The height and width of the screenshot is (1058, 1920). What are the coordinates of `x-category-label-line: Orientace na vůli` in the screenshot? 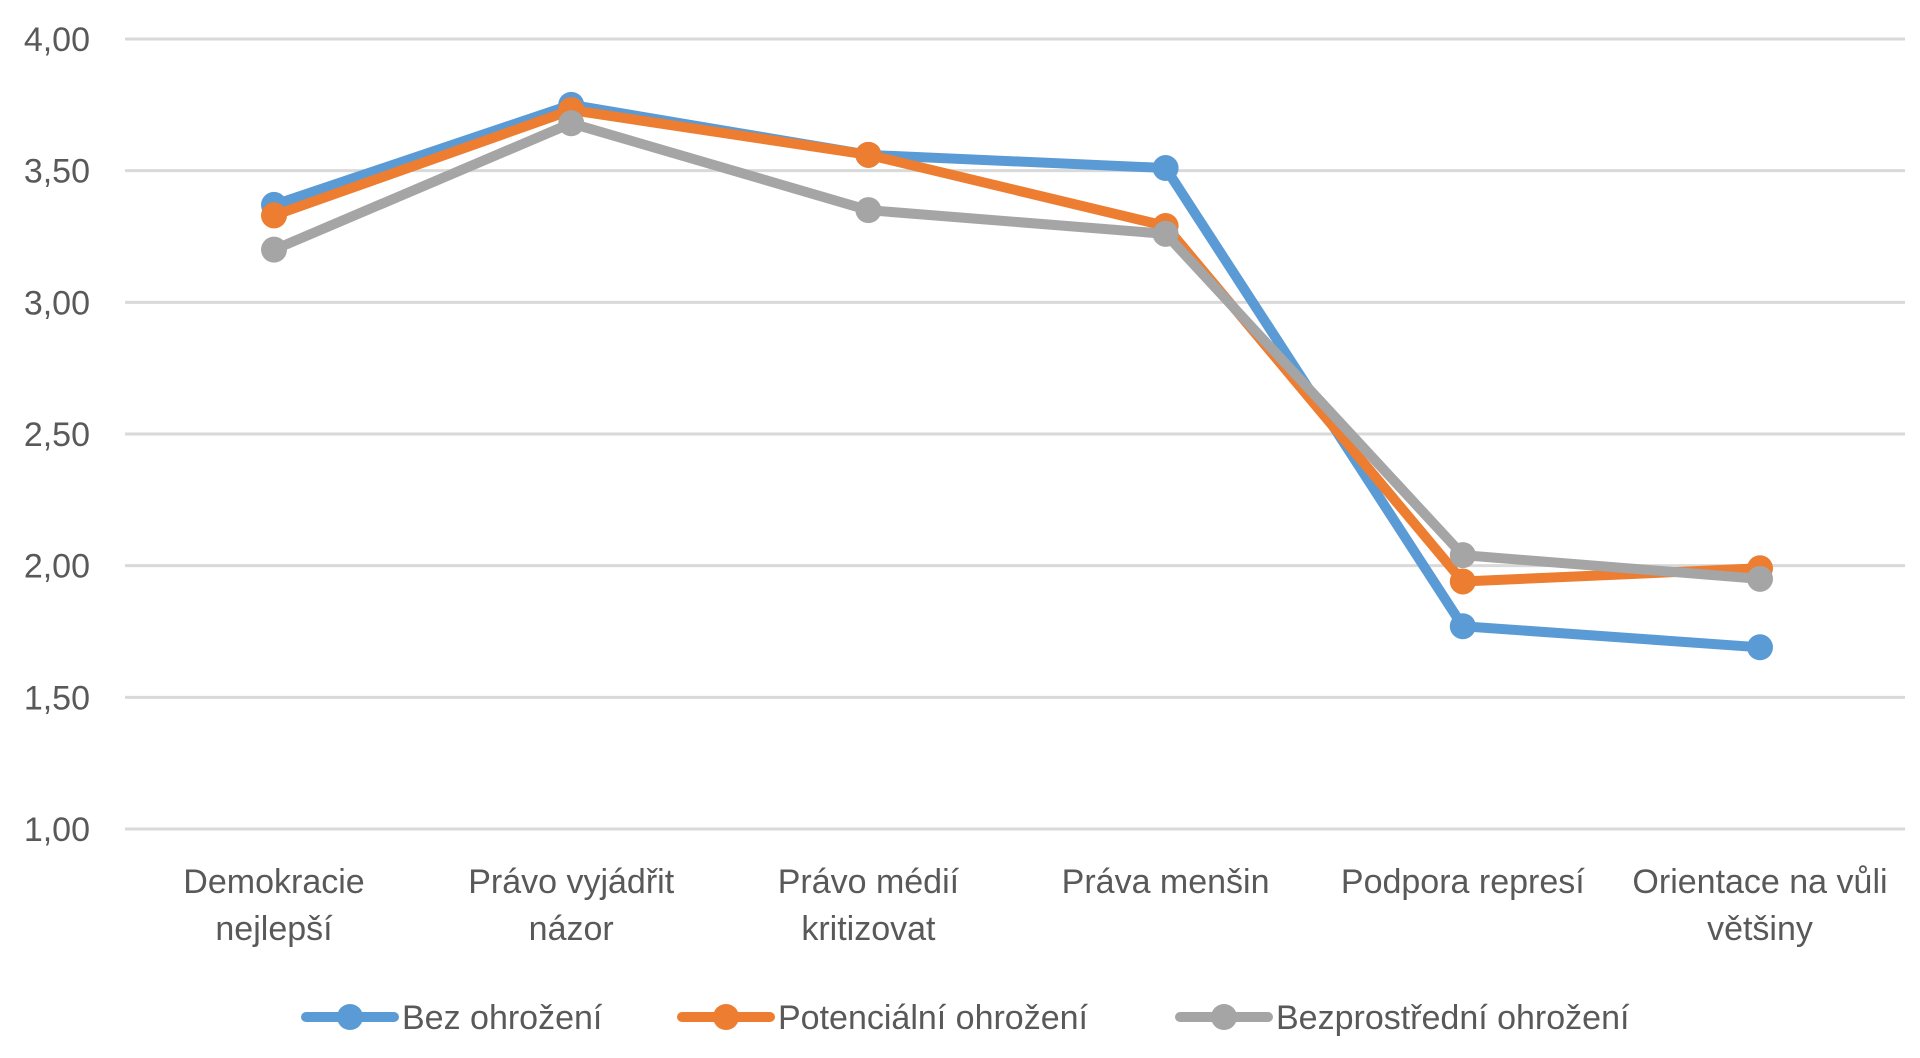 It's located at (1759, 882).